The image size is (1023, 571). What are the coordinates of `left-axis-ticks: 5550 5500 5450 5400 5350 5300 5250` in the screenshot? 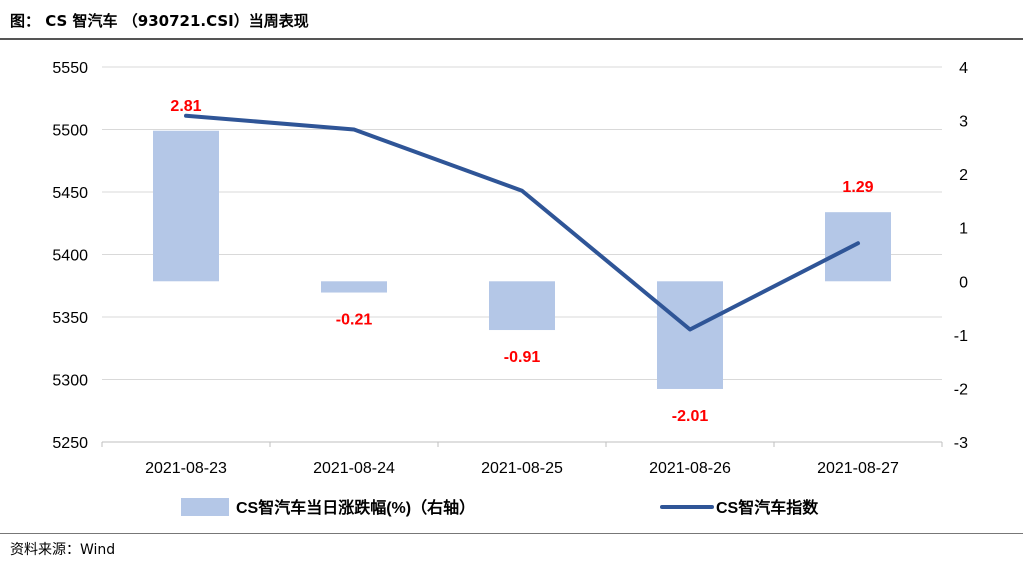 It's located at (70, 256).